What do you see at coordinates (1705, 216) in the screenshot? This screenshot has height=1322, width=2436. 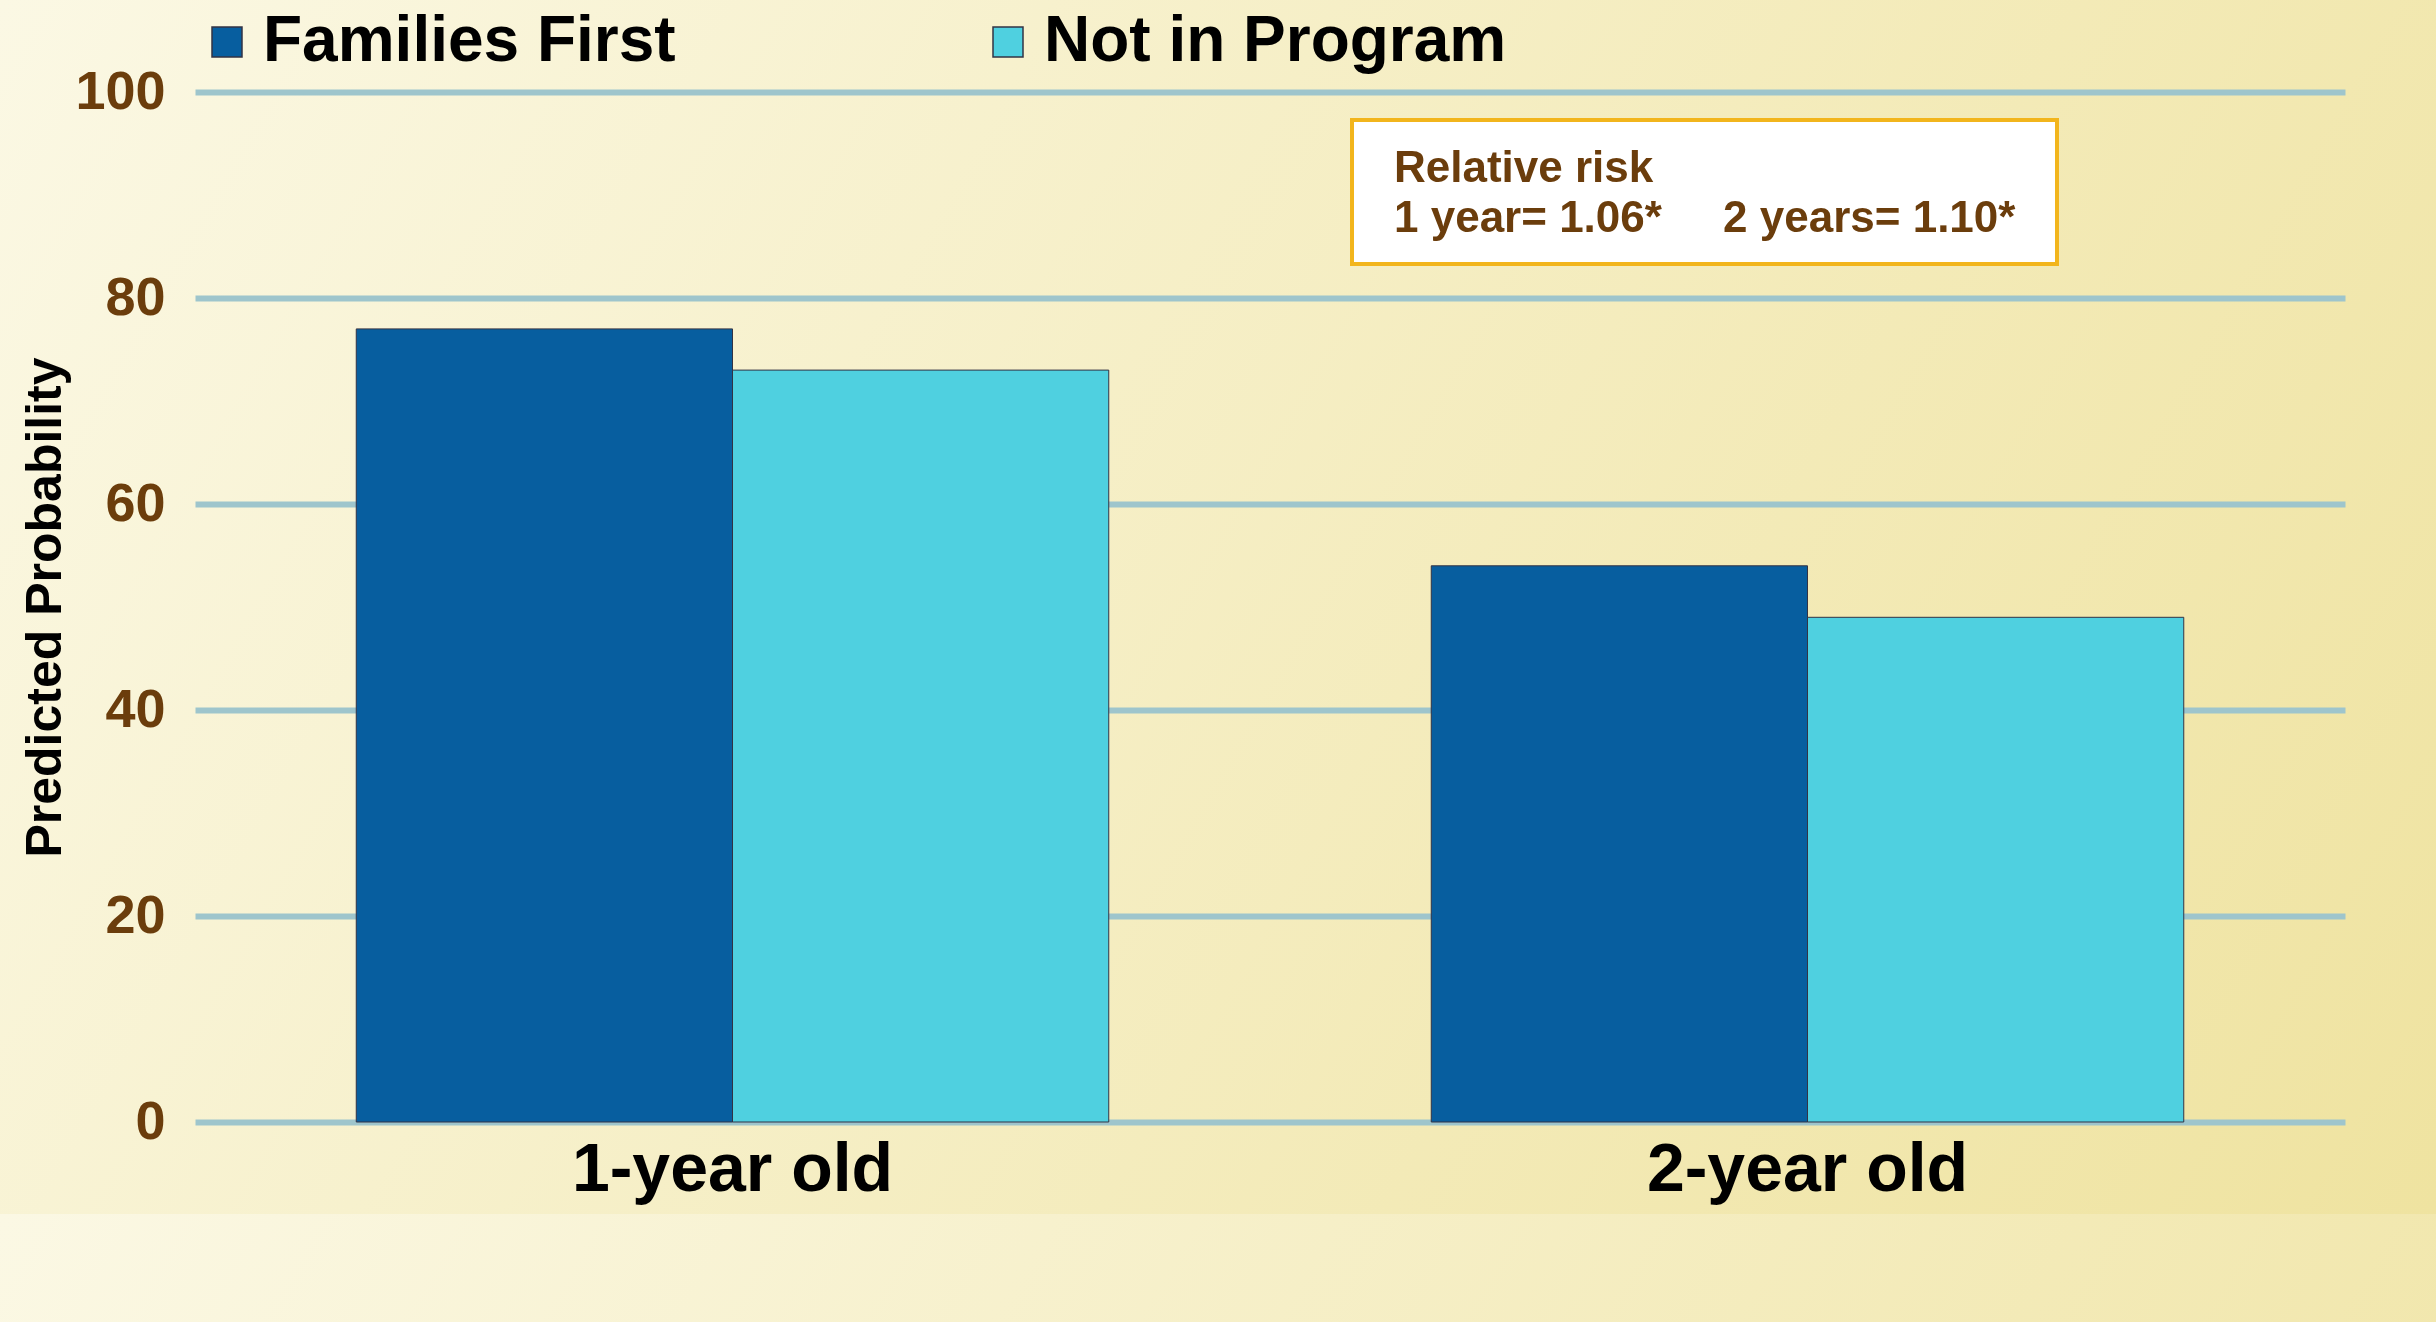 I see `annotation: 1 year= 1.06* 2 years= 1.10*` at bounding box center [1705, 216].